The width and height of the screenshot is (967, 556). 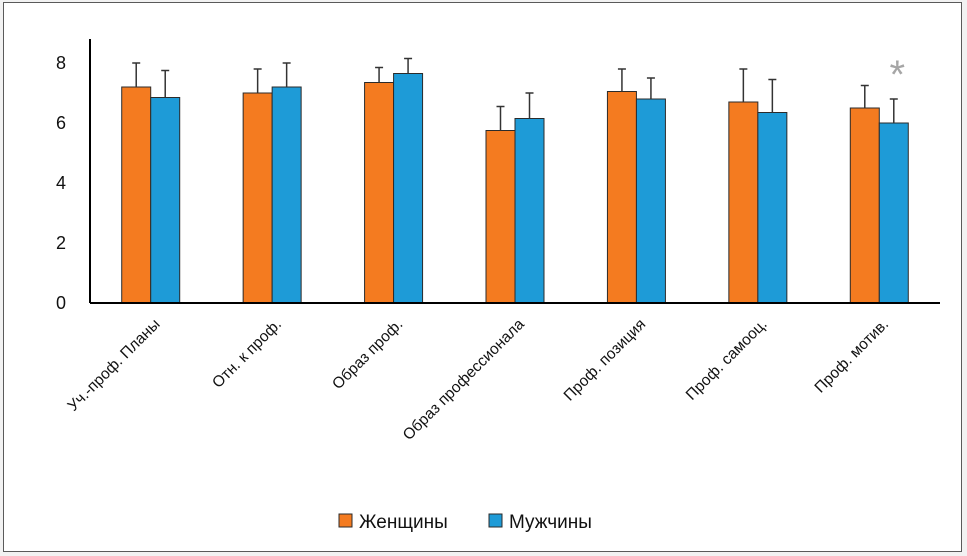 I want to click on y-tick-label: 4, so click(x=61, y=183).